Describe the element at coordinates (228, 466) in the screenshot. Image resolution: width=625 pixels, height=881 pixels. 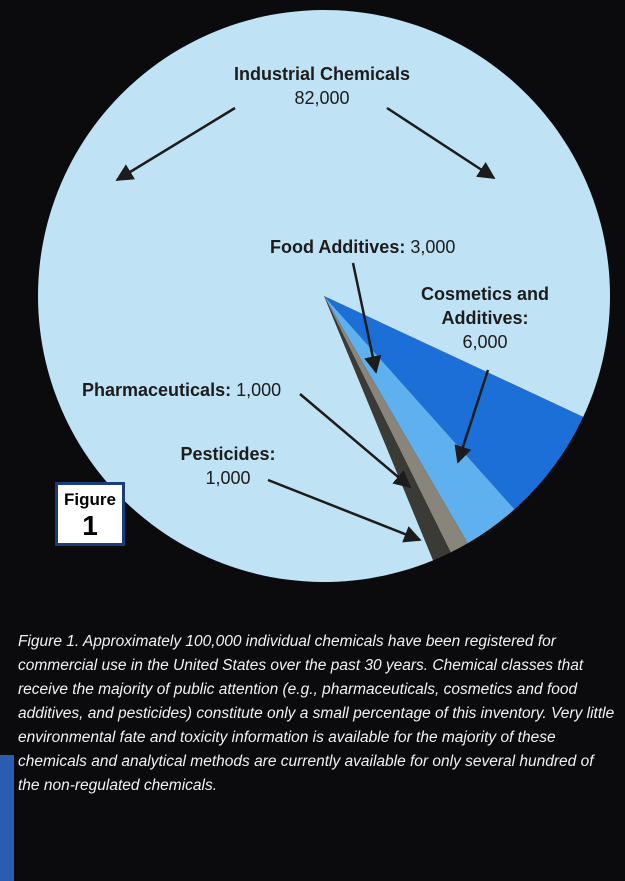
I see `slice-label: Pesticides: 1,000` at that location.